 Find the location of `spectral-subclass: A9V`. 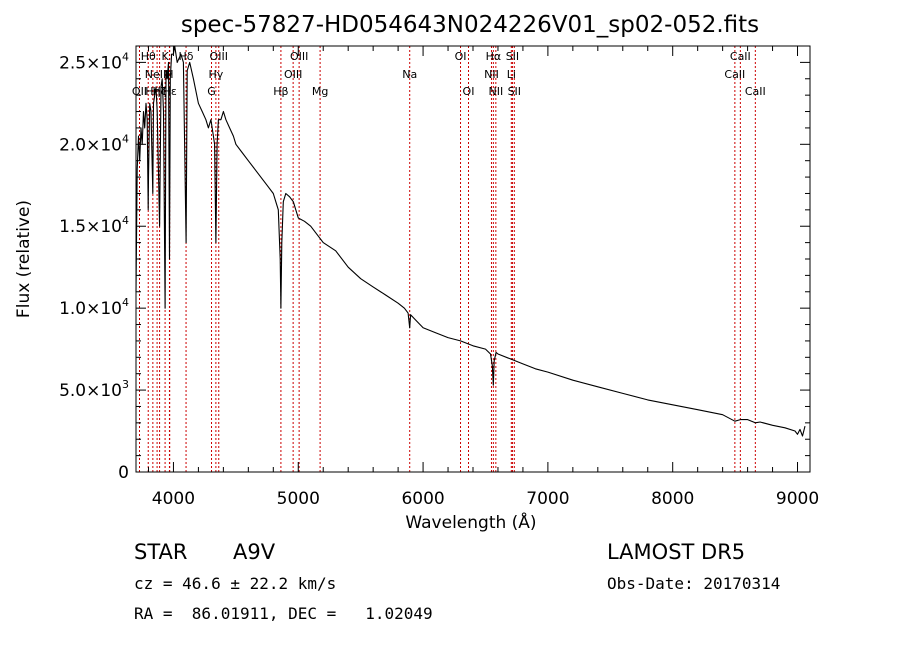

spectral-subclass: A9V is located at coordinates (254, 552).